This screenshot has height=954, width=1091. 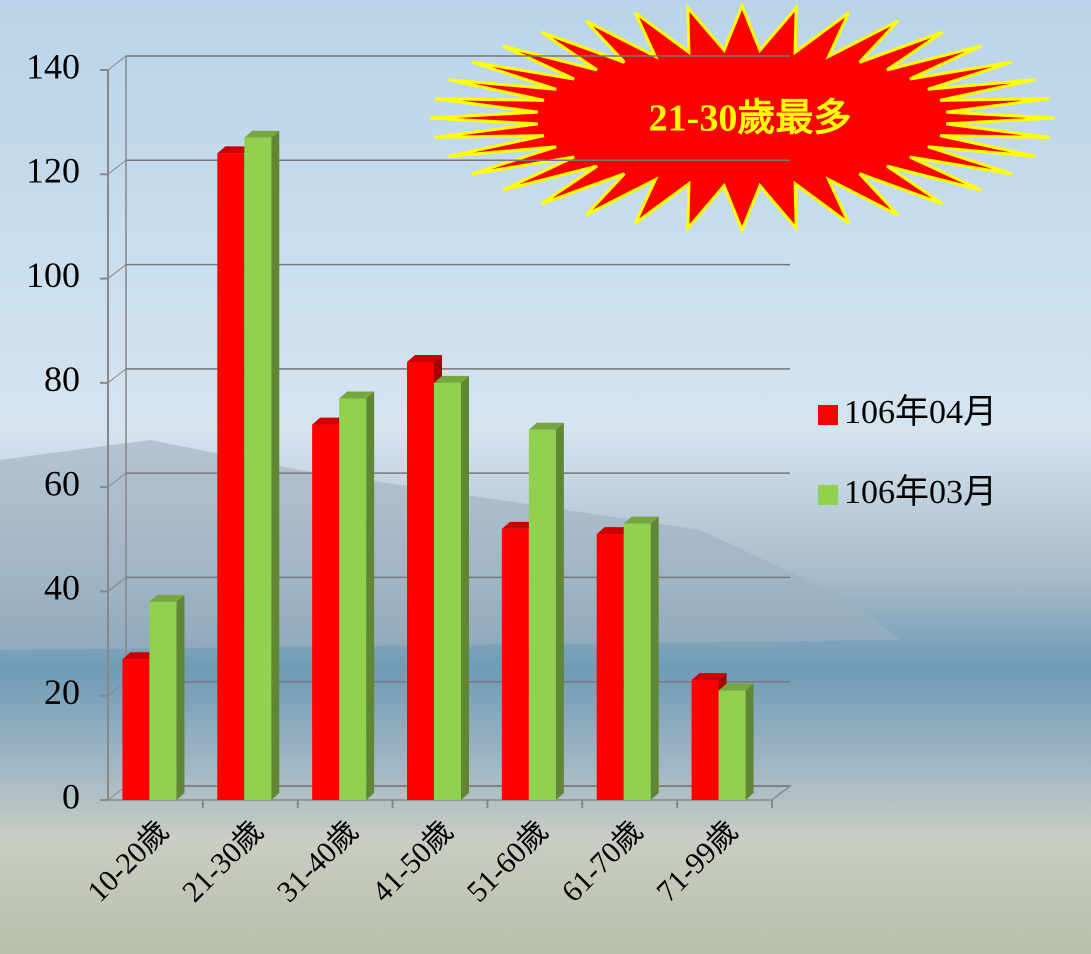 What do you see at coordinates (750, 119) in the screenshot?
I see `annotation: 21-30歲最多` at bounding box center [750, 119].